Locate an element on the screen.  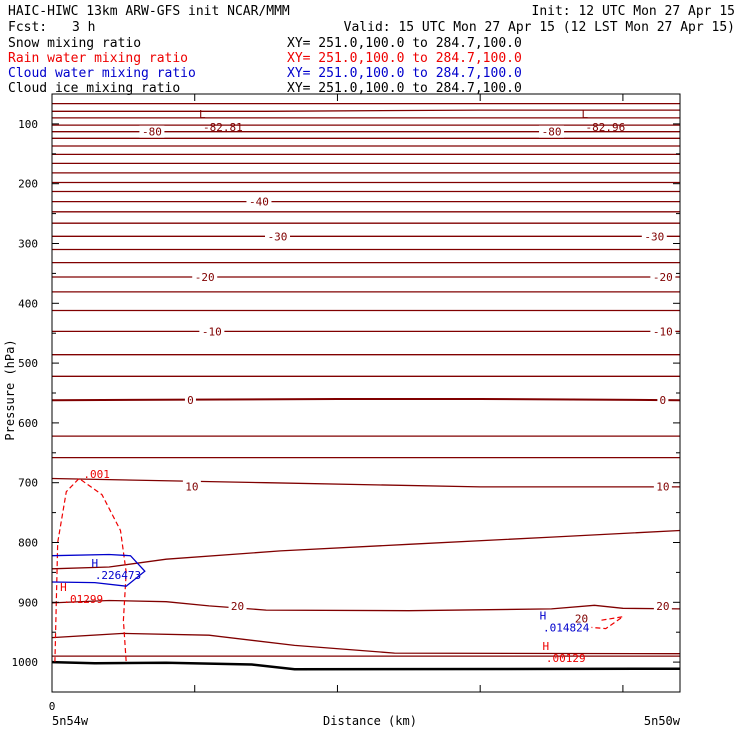
x-left-label: 5n54w is located at coordinates (70, 721).